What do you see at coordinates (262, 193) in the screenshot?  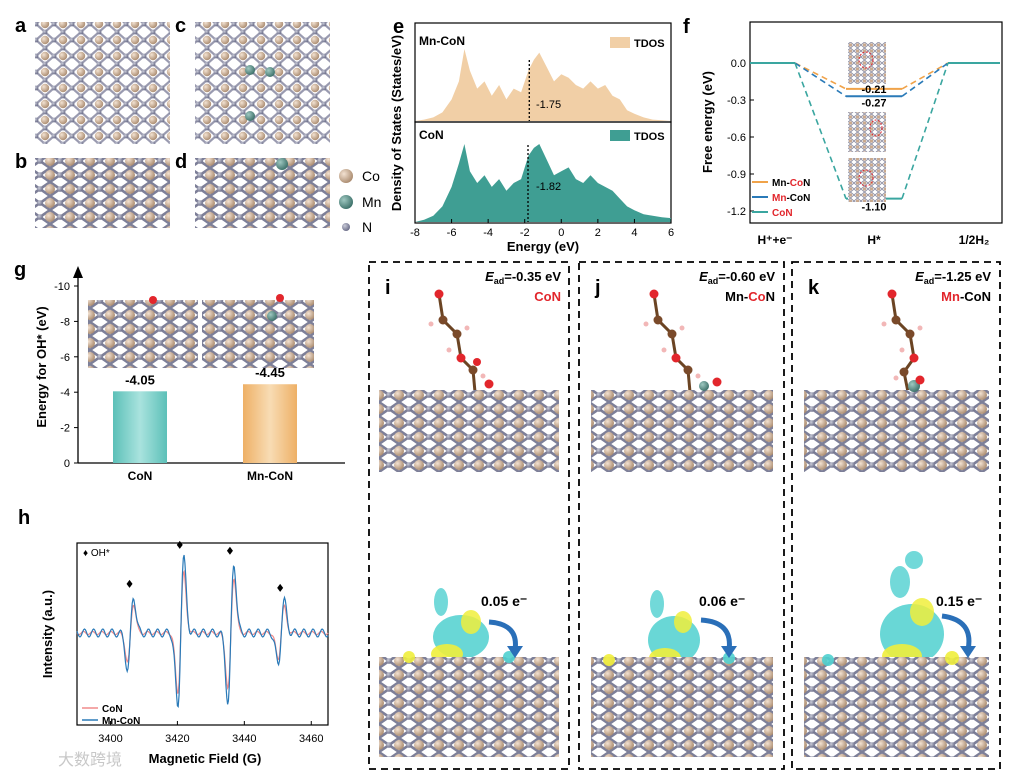 I see `mn-con-side-view` at bounding box center [262, 193].